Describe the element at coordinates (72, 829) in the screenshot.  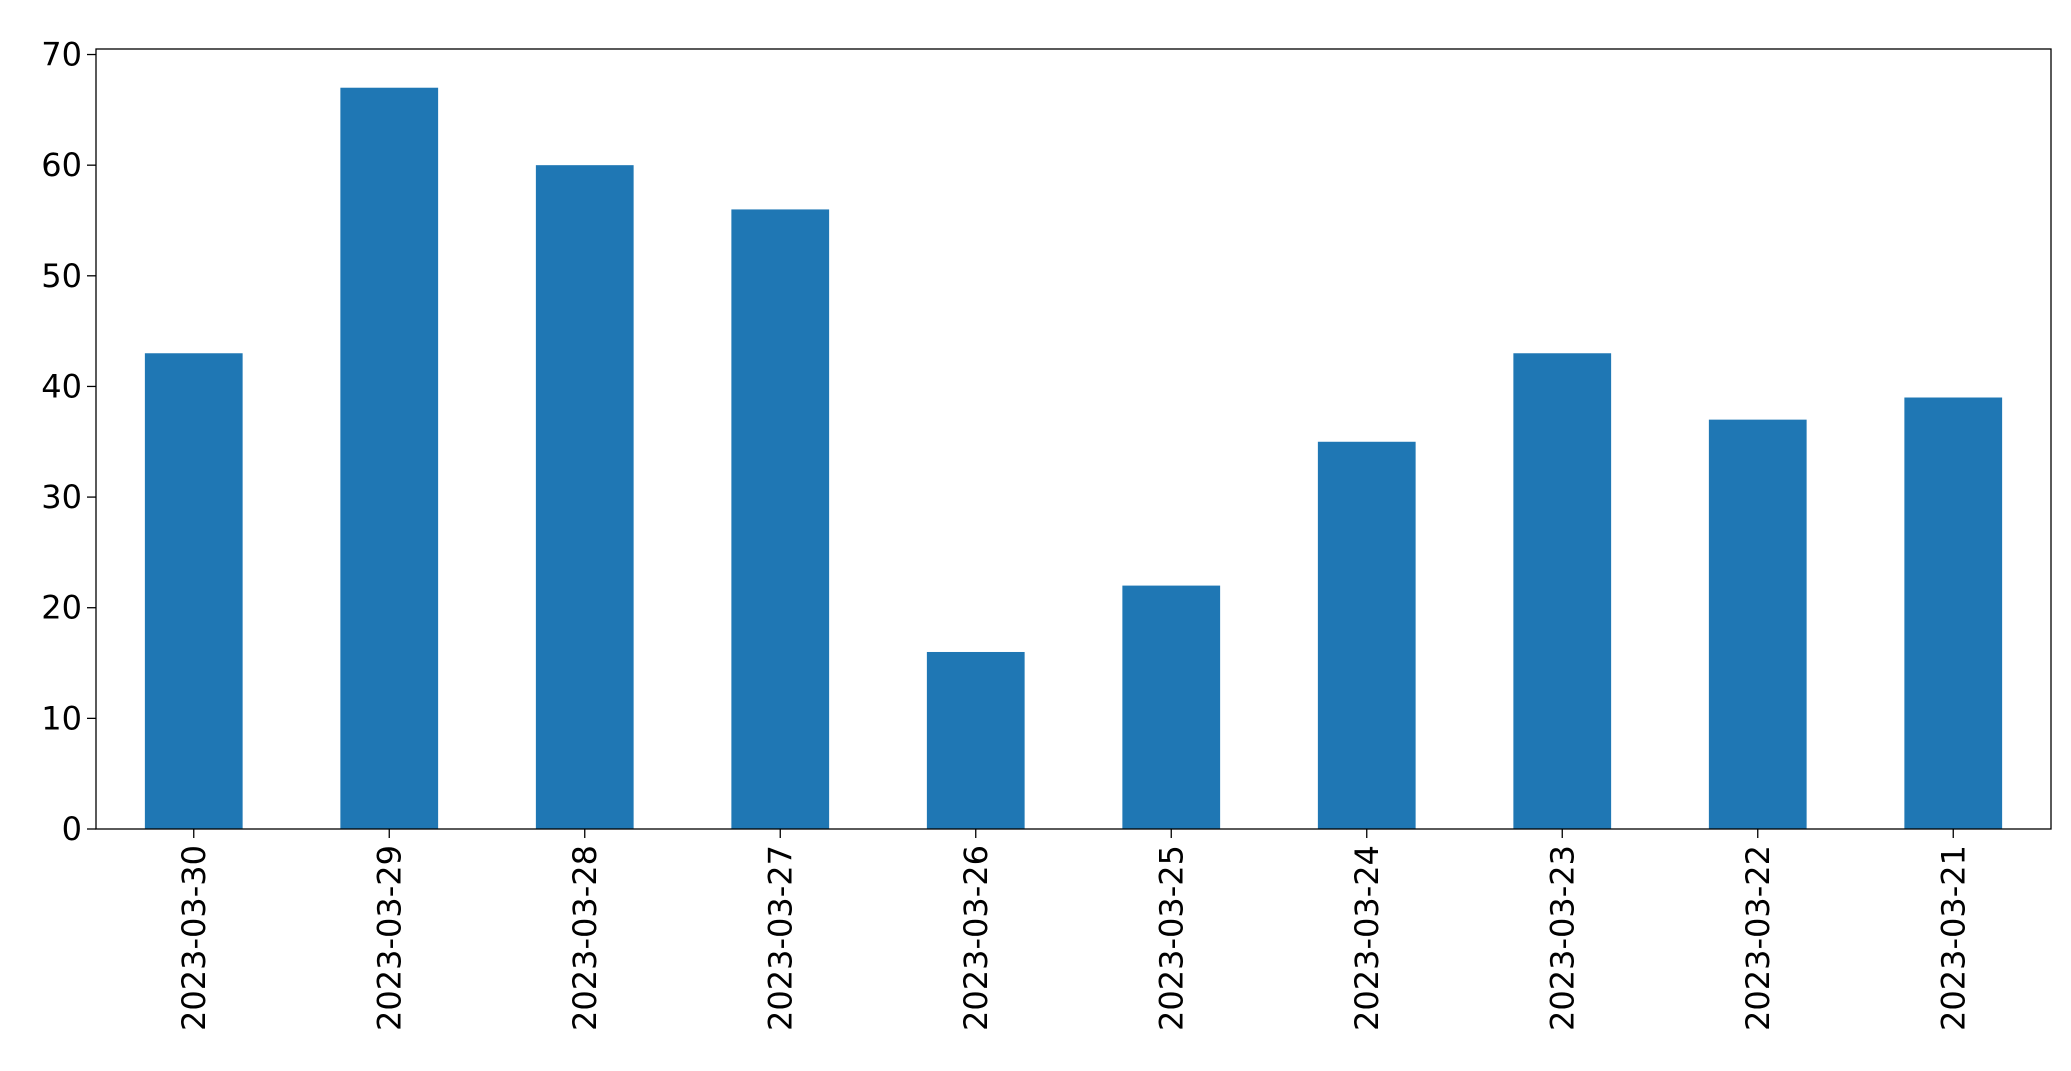
I see `y-tick-label: 0` at that location.